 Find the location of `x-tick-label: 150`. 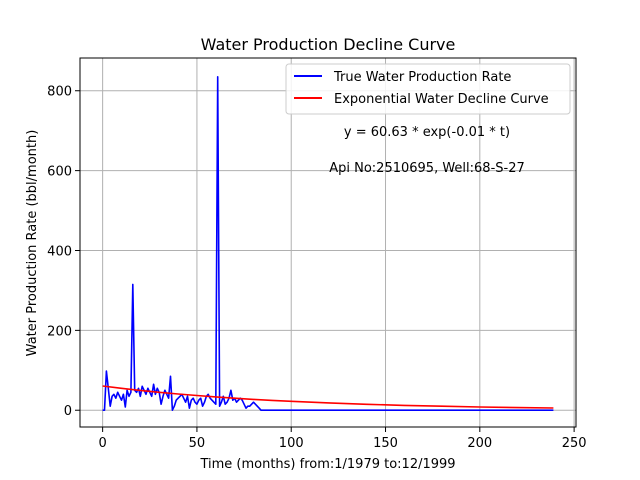

x-tick-label: 150 is located at coordinates (385, 443).